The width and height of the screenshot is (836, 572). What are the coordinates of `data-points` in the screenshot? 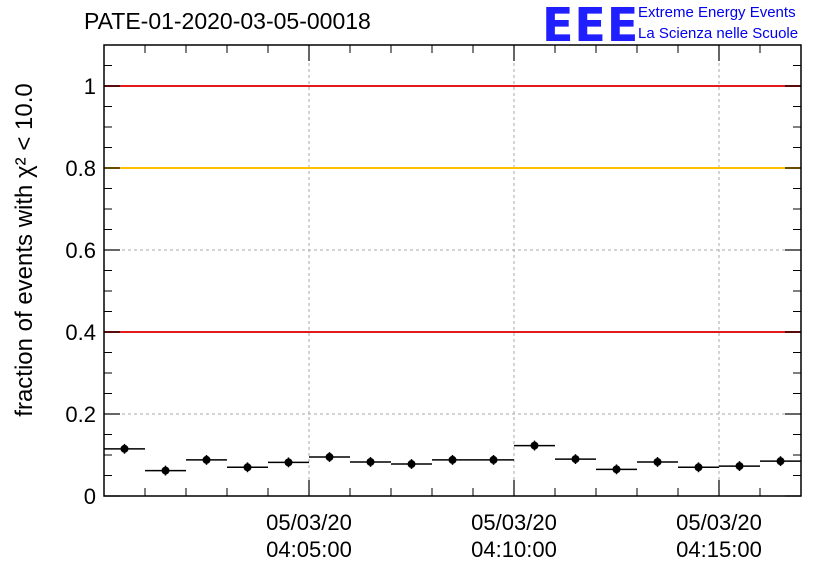 It's located at (452, 458).